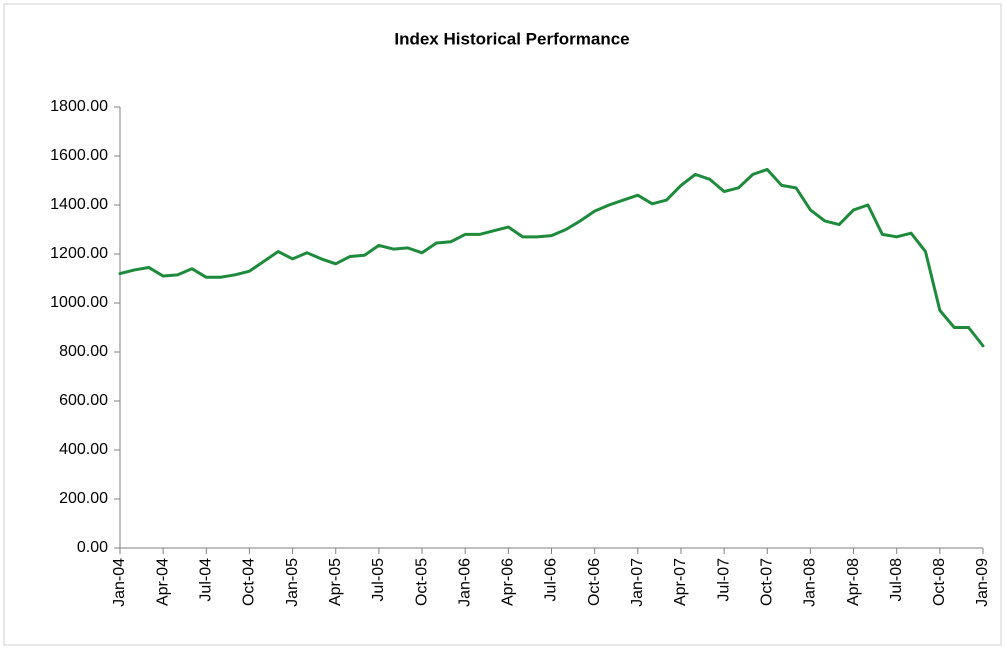  Describe the element at coordinates (853, 582) in the screenshot. I see `x-tick-label: Apr-08` at that location.